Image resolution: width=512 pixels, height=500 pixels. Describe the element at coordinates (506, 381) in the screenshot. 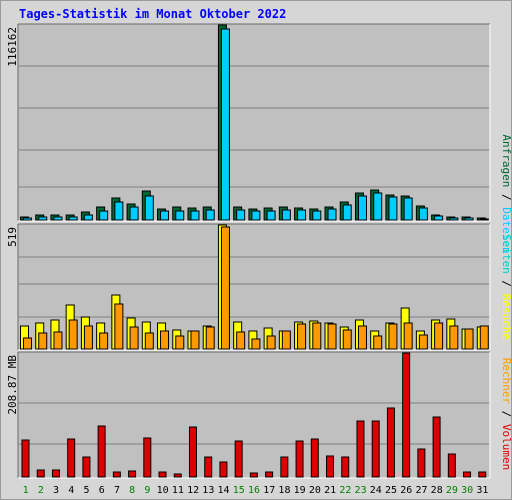

I see `legend-item: Rechner` at that location.